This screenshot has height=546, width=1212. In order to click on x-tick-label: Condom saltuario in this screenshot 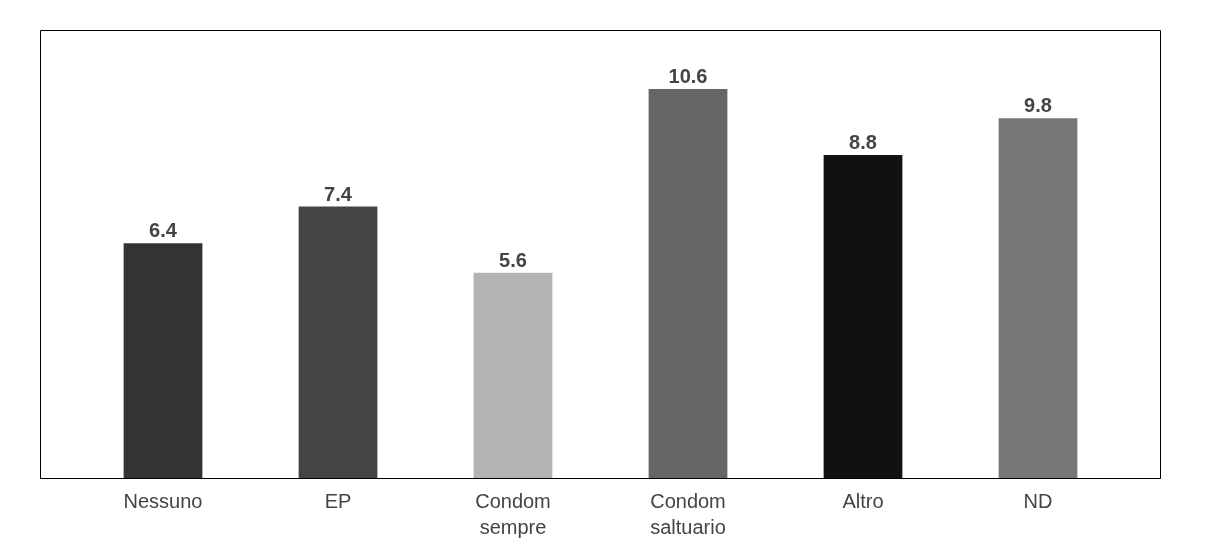, I will do `click(688, 513)`.